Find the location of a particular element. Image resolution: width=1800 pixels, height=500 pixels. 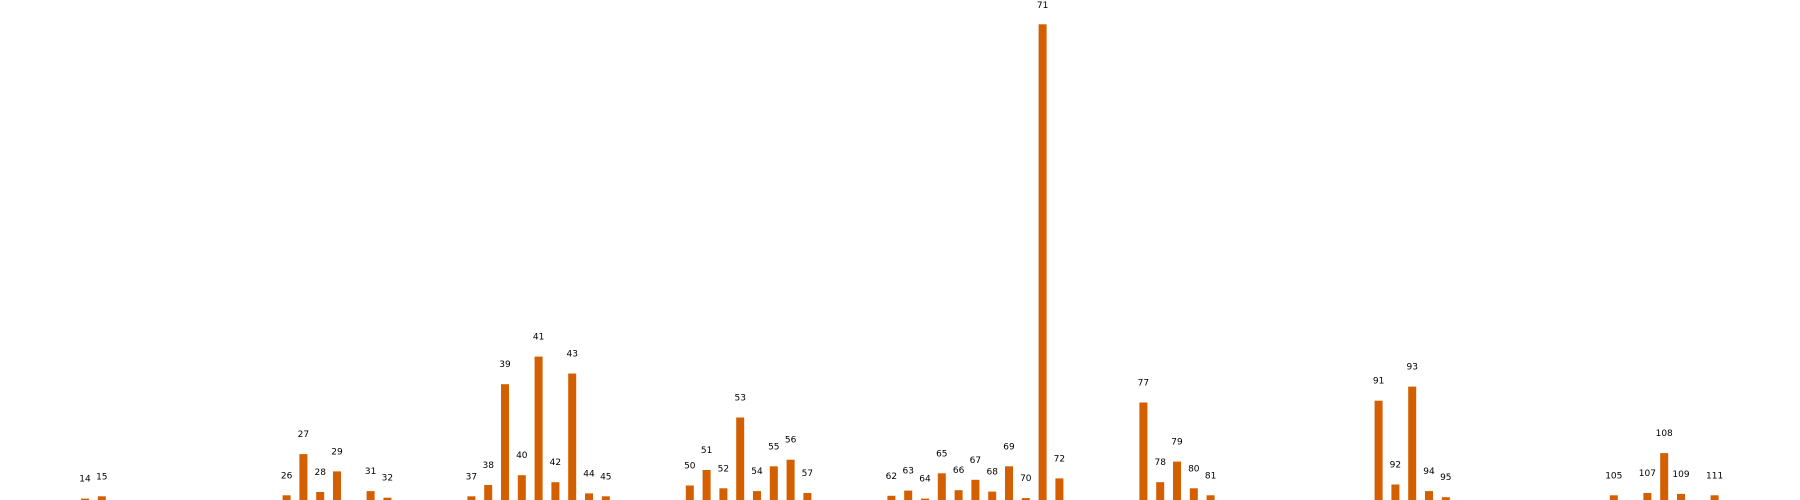

bar-label-39: 39 is located at coordinates (505, 365).